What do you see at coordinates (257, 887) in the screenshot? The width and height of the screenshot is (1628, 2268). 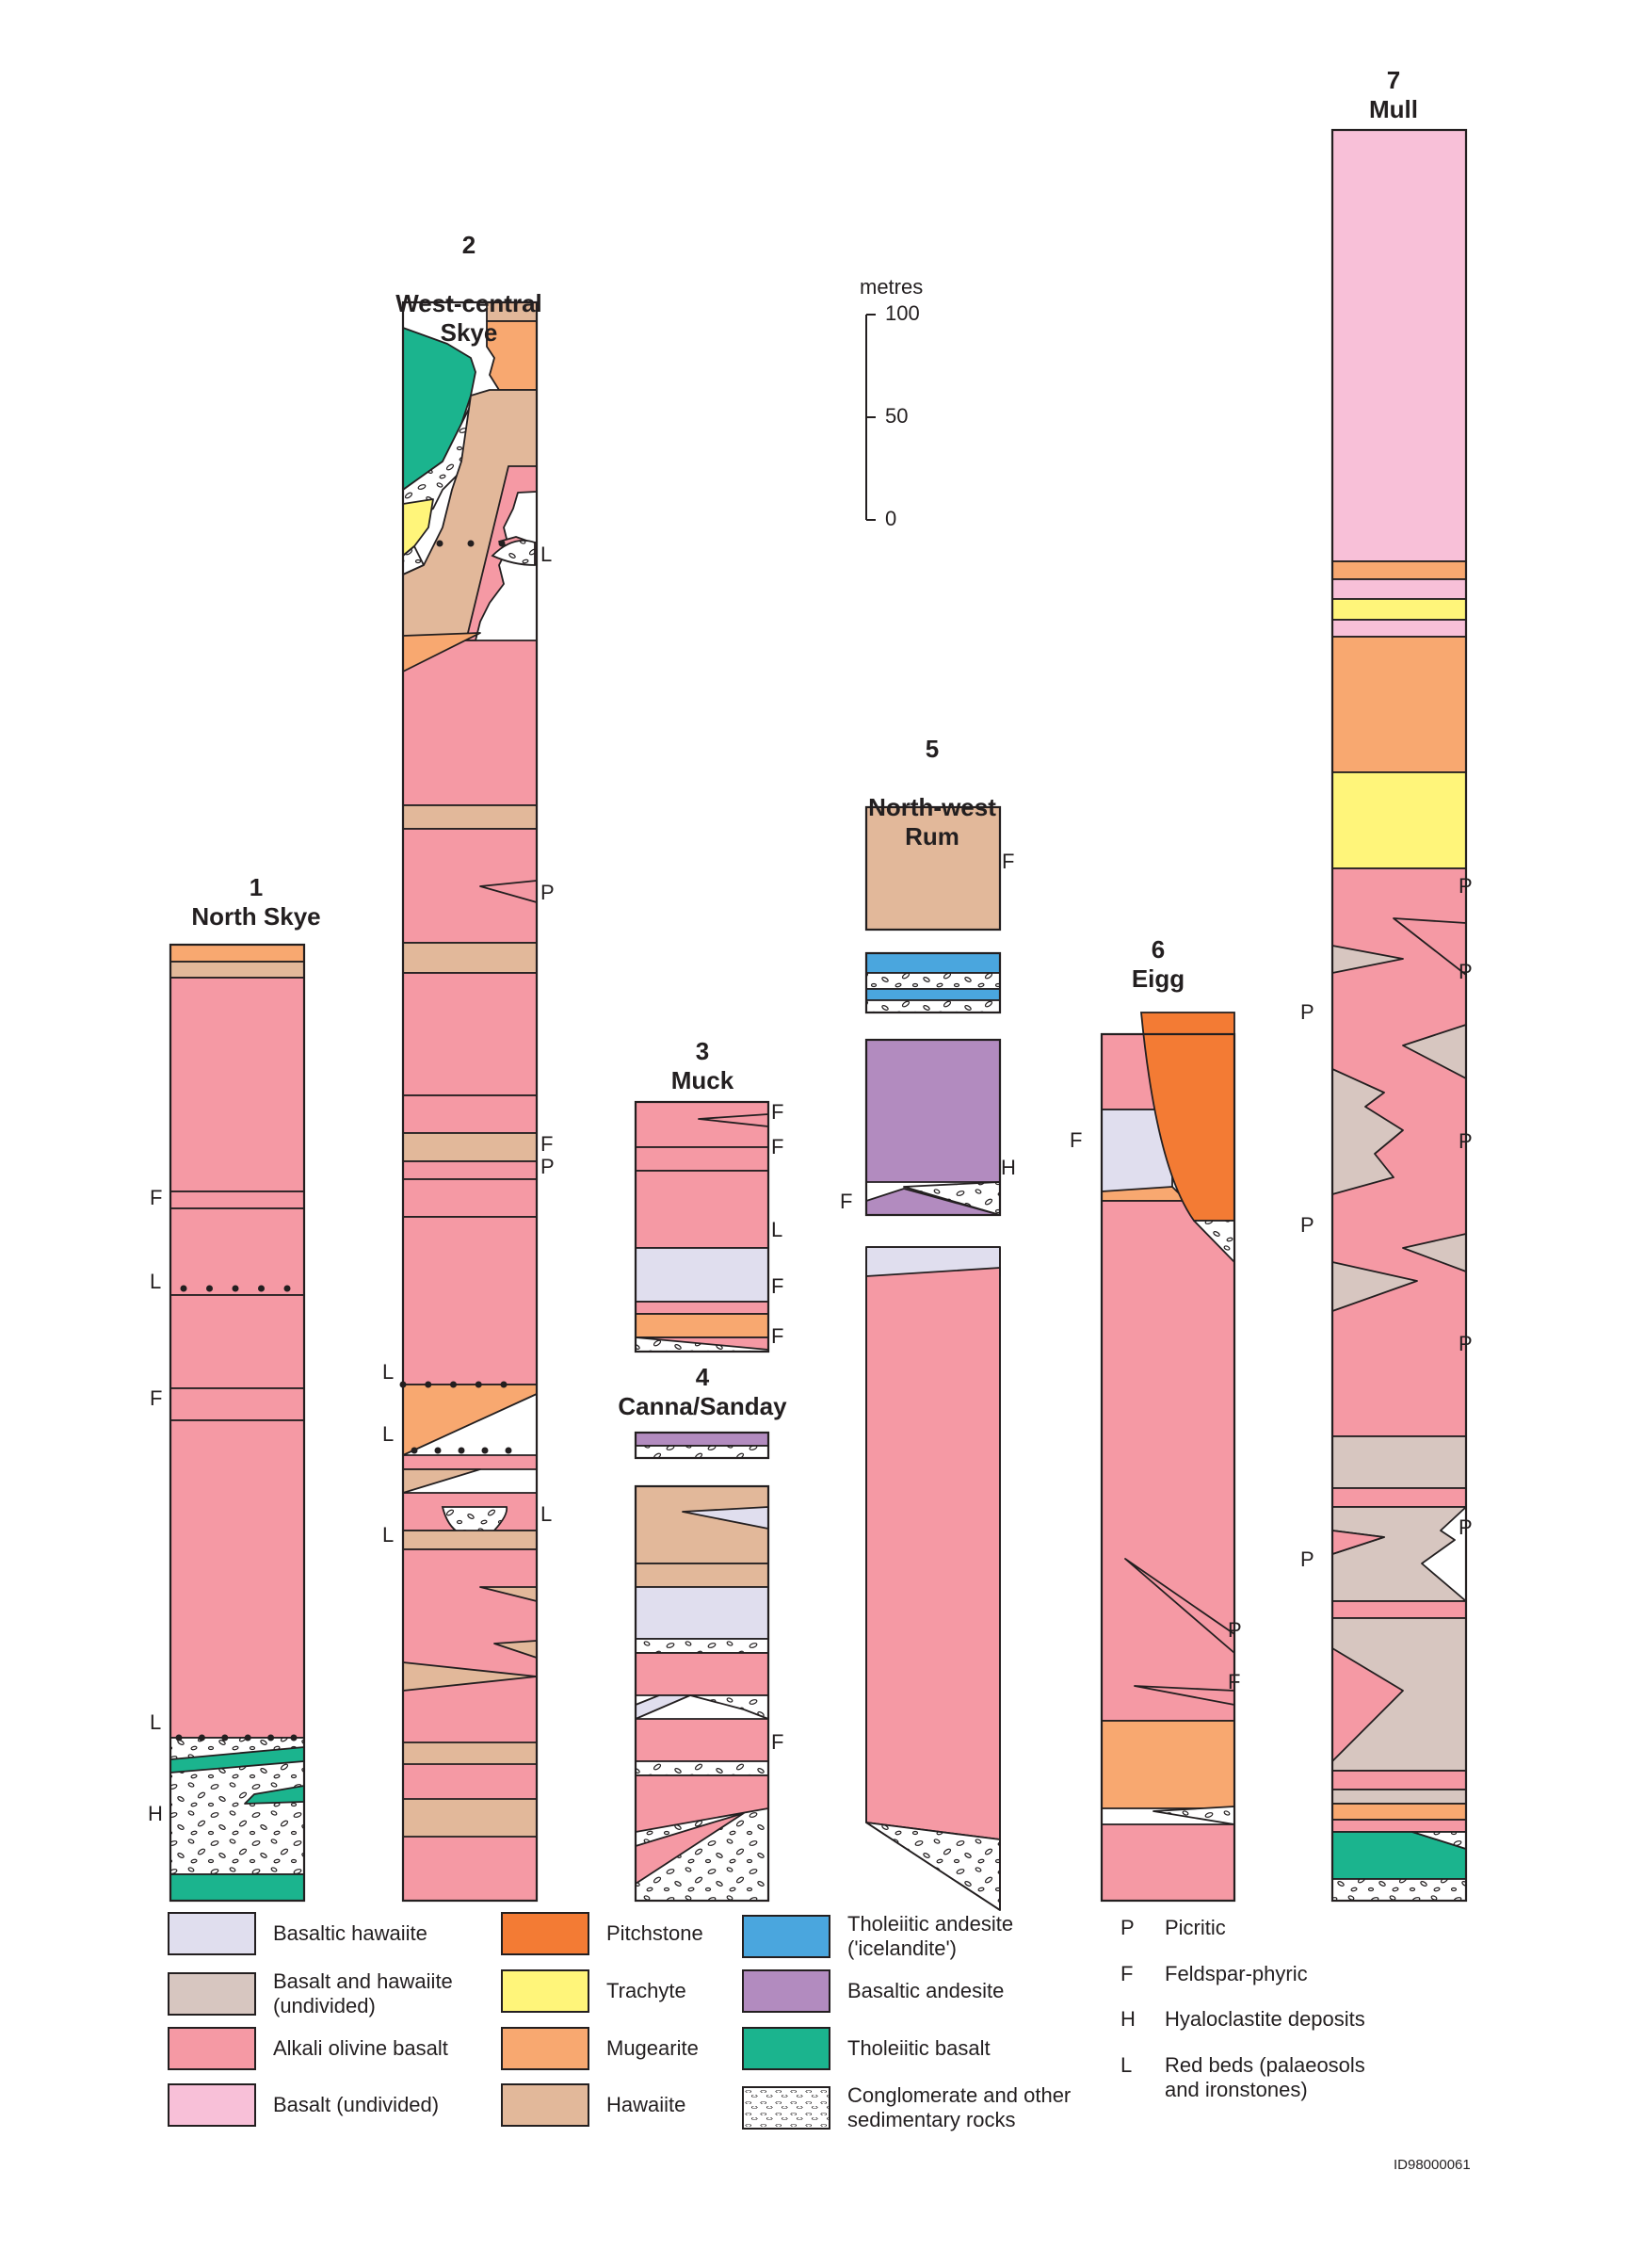 I see `column-1-number: 1` at bounding box center [257, 887].